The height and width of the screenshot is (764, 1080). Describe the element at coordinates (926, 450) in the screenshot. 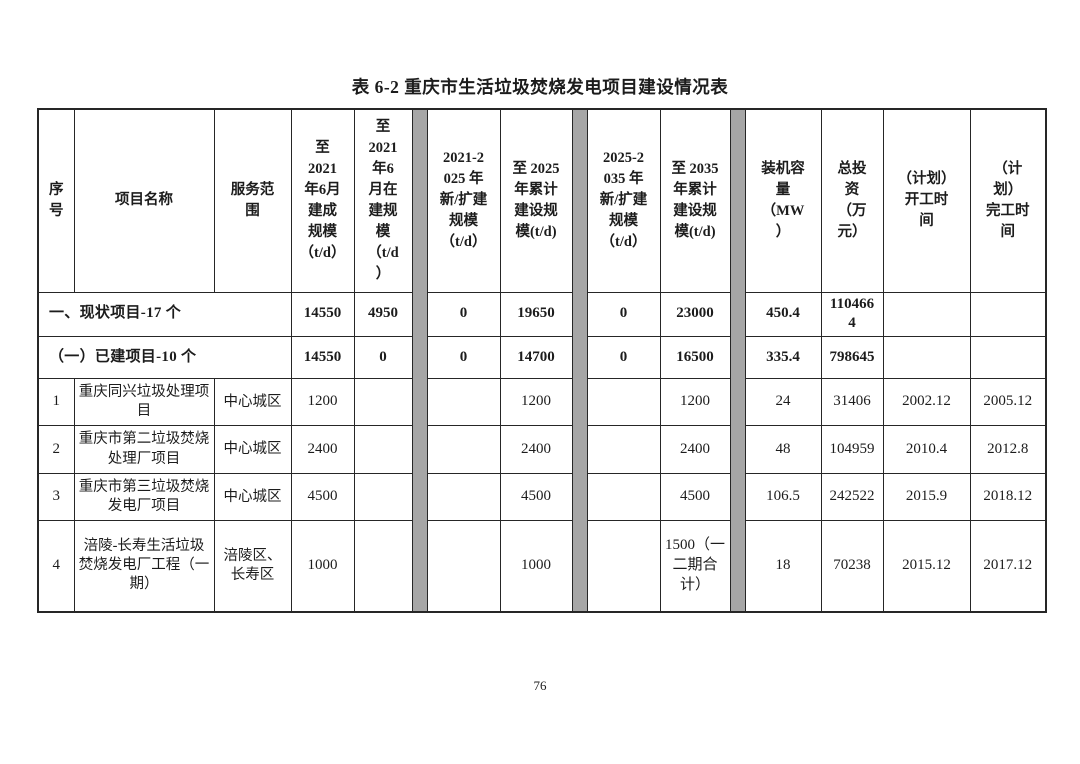

I see `cell-start-time: 2010.4` at that location.